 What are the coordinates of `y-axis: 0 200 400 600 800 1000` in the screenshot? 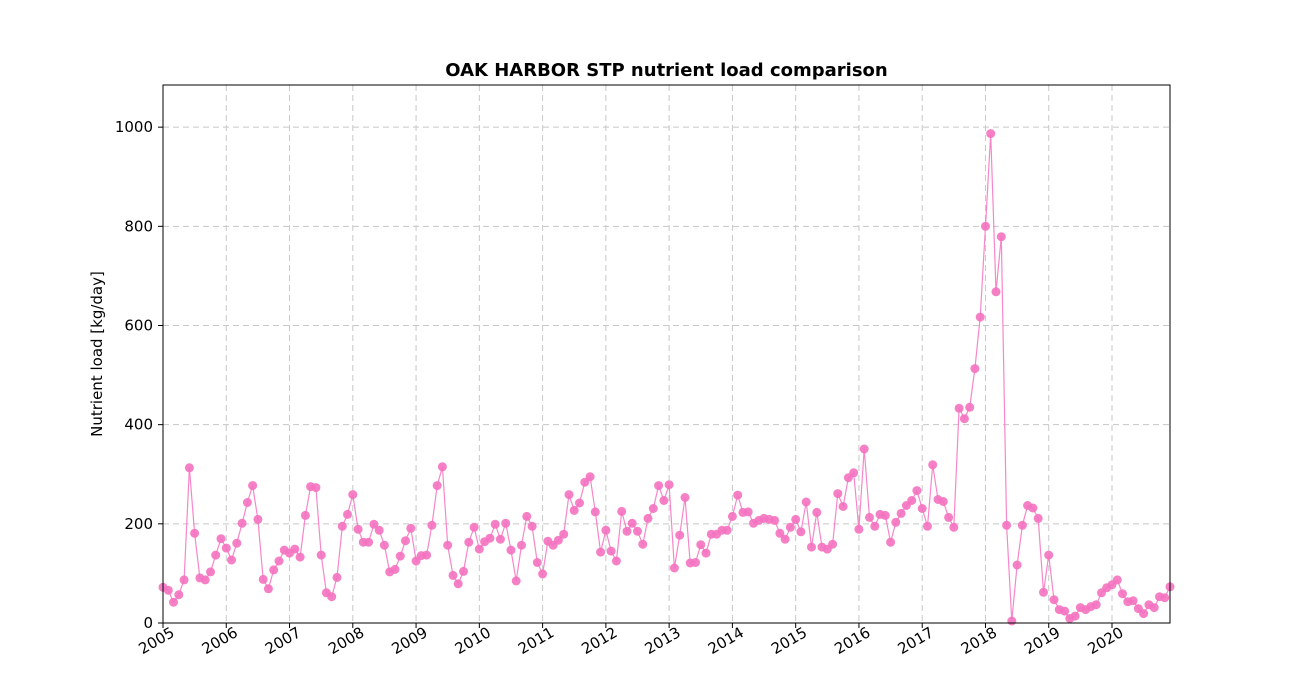 It's located at (139, 375).